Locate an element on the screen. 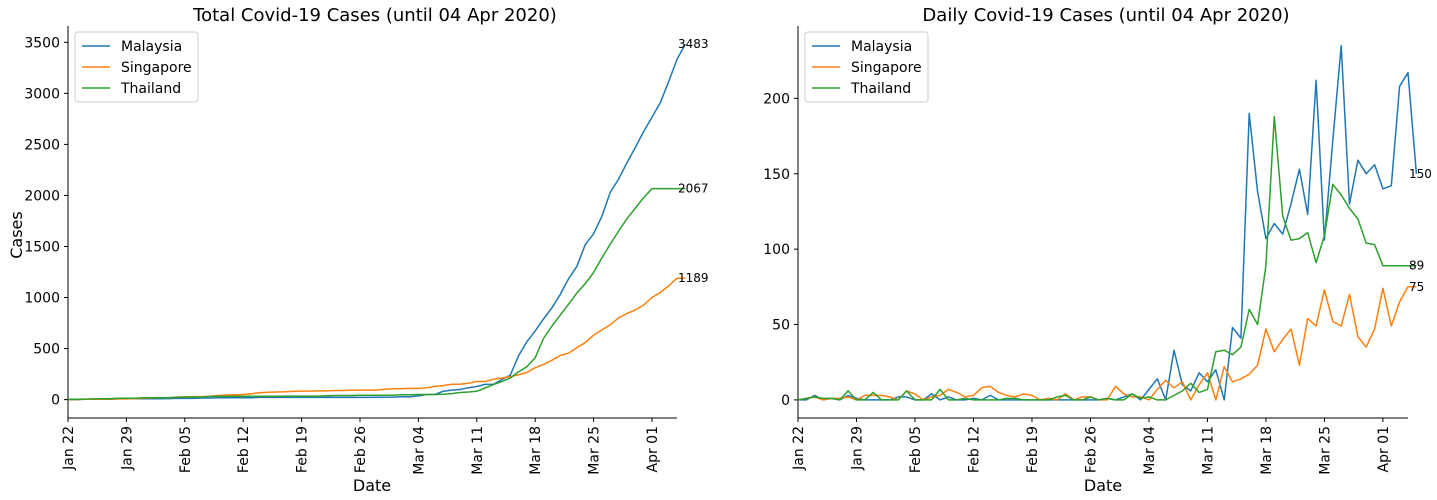 This screenshot has width=1437, height=500. y-tick-label: 2000 is located at coordinates (42, 196).